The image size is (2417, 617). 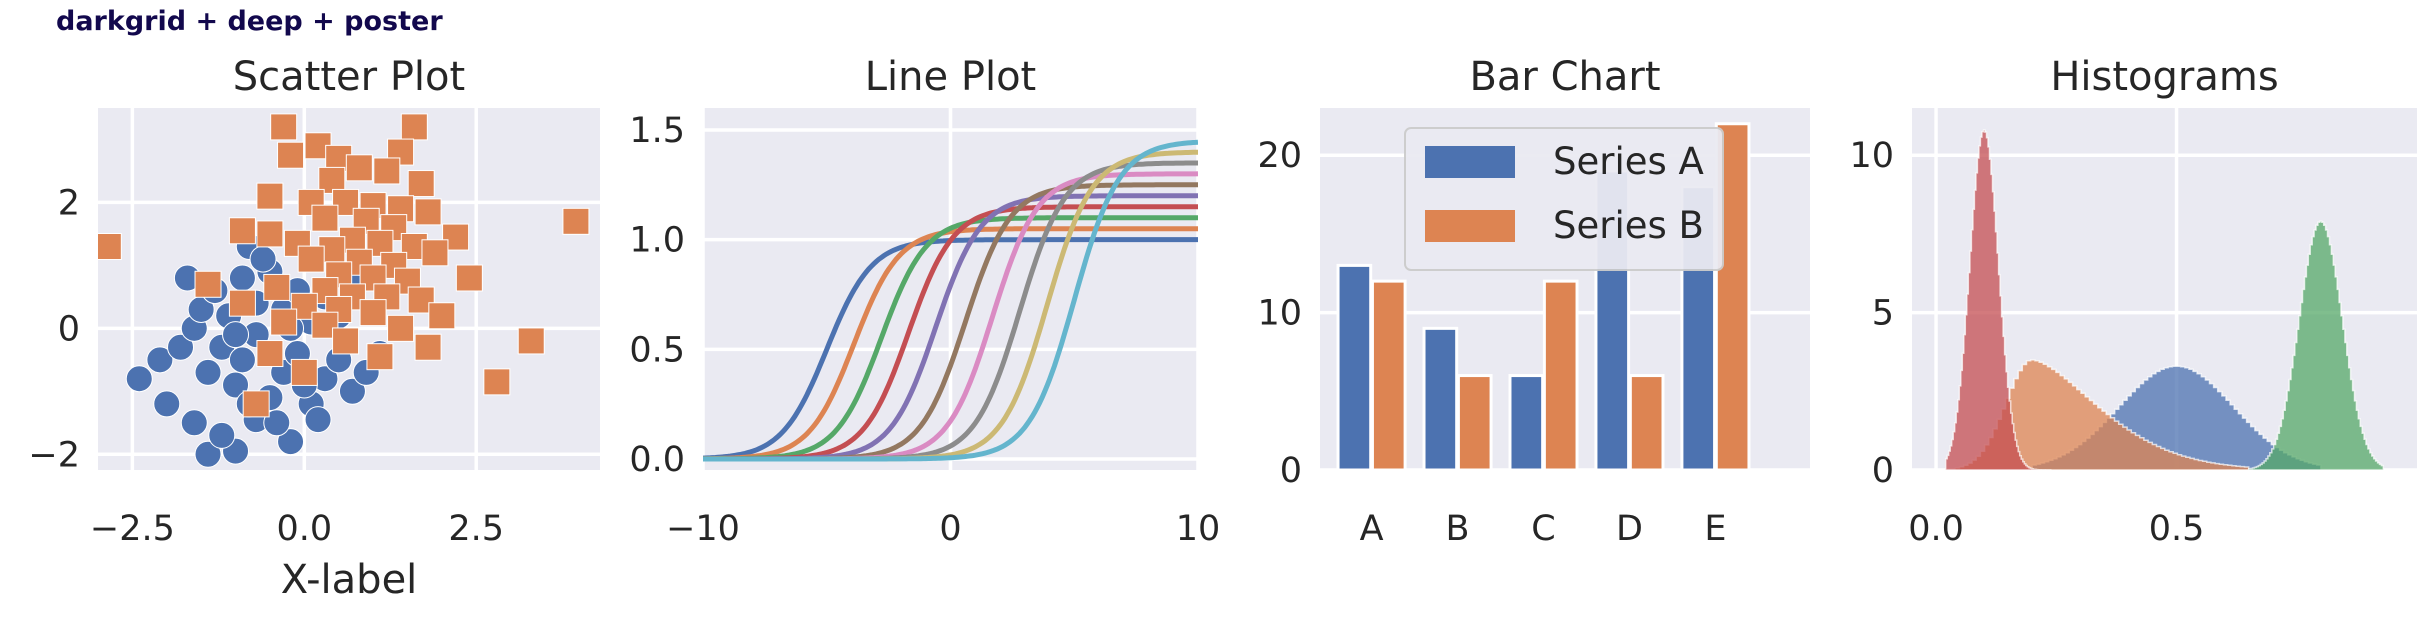 I want to click on x-tick-label: −2.5, so click(x=132, y=529).